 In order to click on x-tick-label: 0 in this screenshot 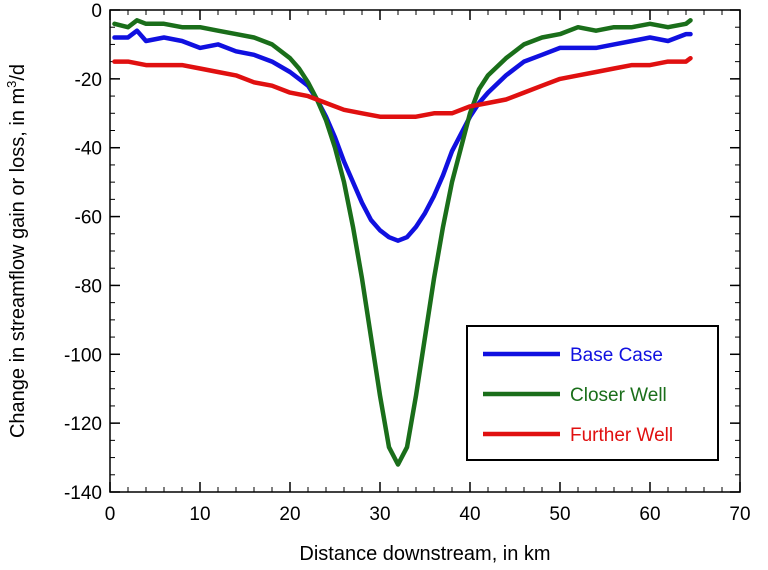, I will do `click(110, 514)`.